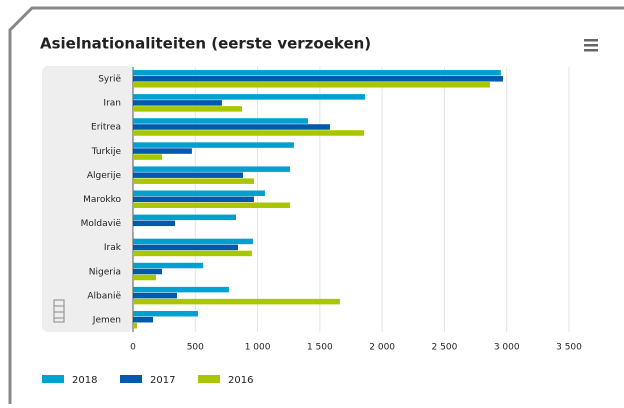 The height and width of the screenshot is (408, 624). I want to click on y-tick-label: Syrië, so click(109, 80).